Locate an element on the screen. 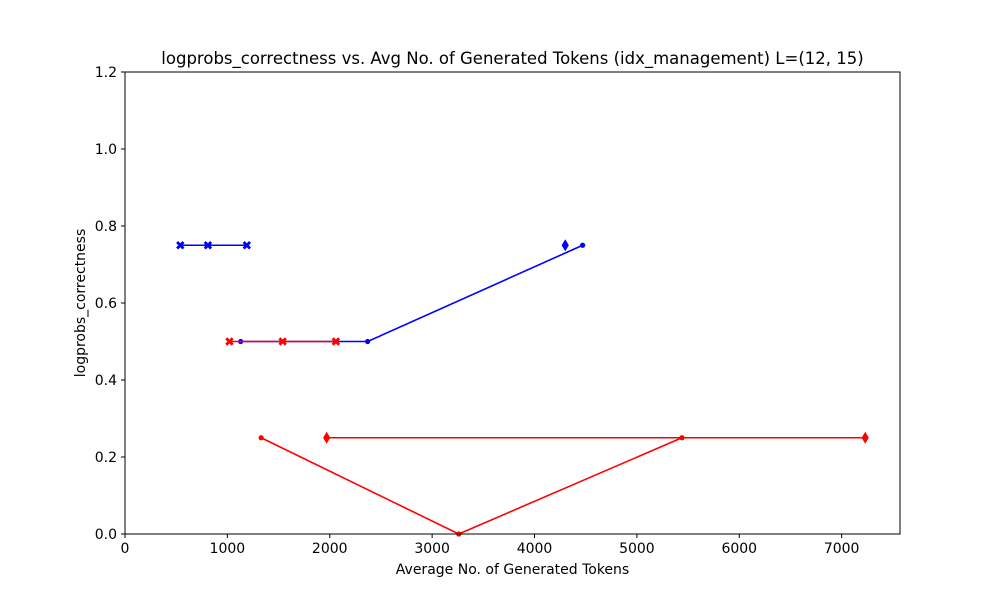 Image resolution: width=1000 pixels, height=600 pixels. x-tick-label: 0 is located at coordinates (125, 549).